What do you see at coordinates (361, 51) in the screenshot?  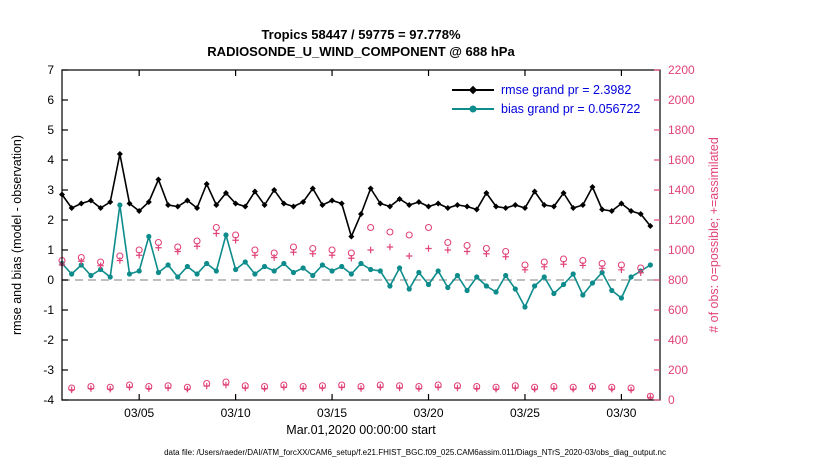 I see `figure-subtitle: RADIOSONDE_U_WIND_COMPONENT @ 688 hPa` at bounding box center [361, 51].